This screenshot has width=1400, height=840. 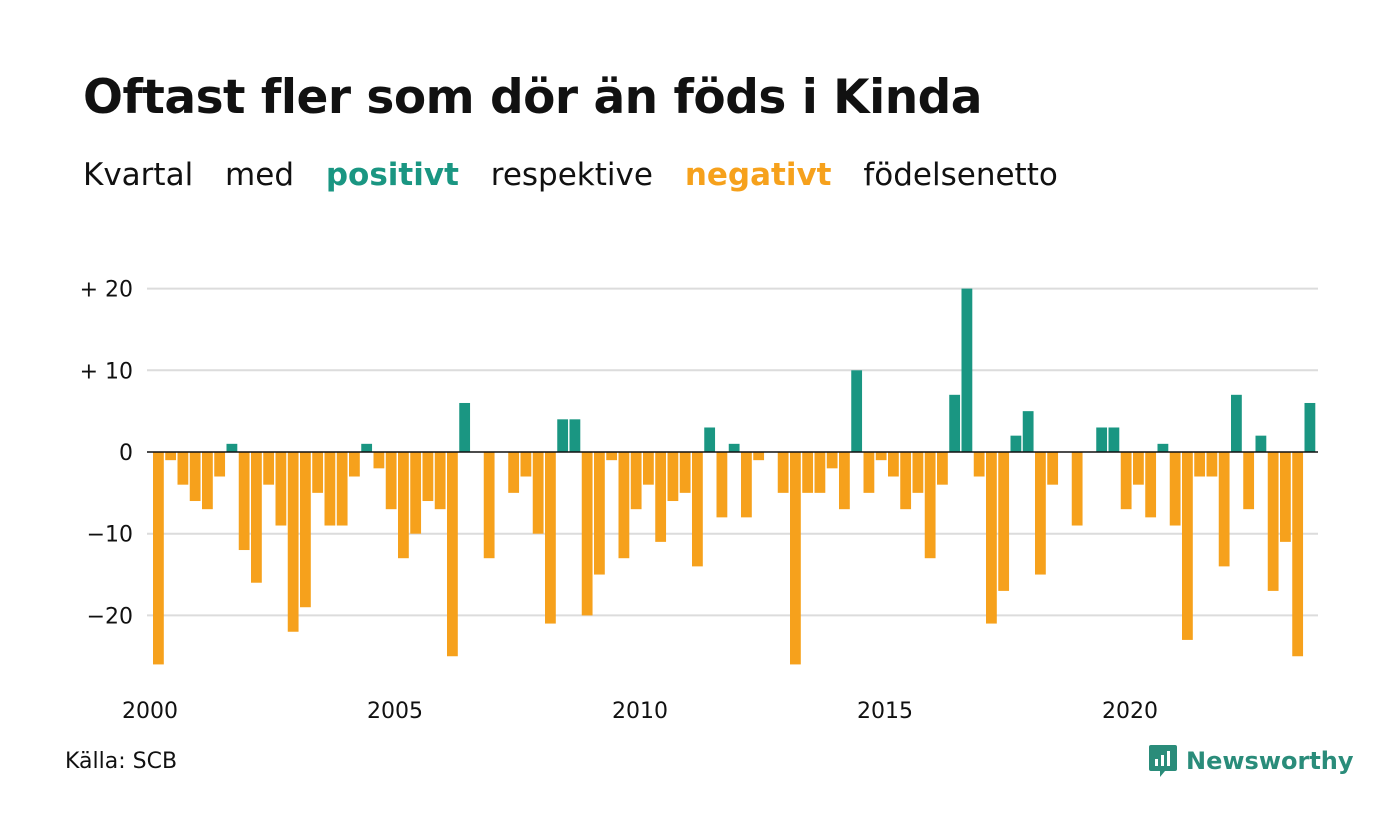 What do you see at coordinates (110, 535) in the screenshot?
I see `y-tick-label: −10` at bounding box center [110, 535].